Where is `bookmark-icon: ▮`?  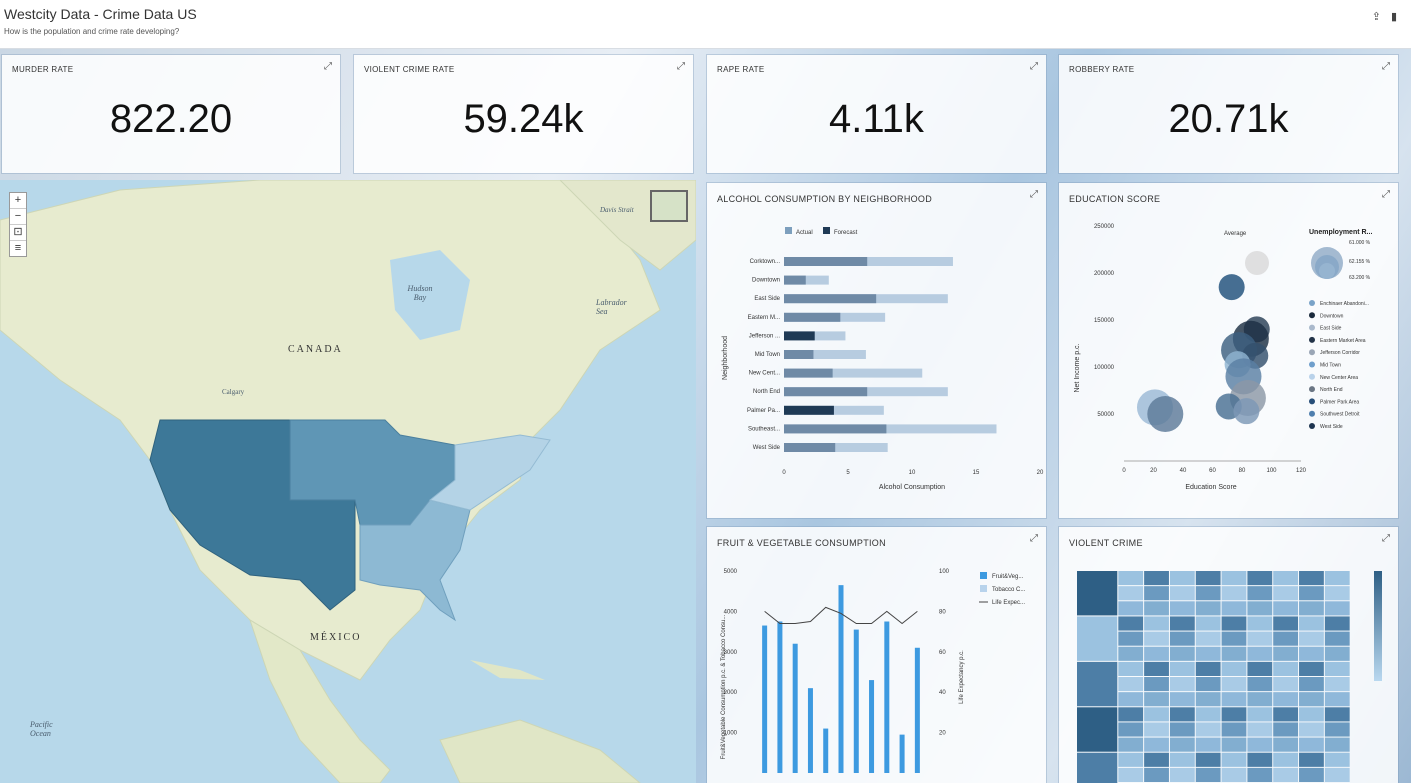
bookmark-icon: ▮ is located at coordinates (1393, 17).